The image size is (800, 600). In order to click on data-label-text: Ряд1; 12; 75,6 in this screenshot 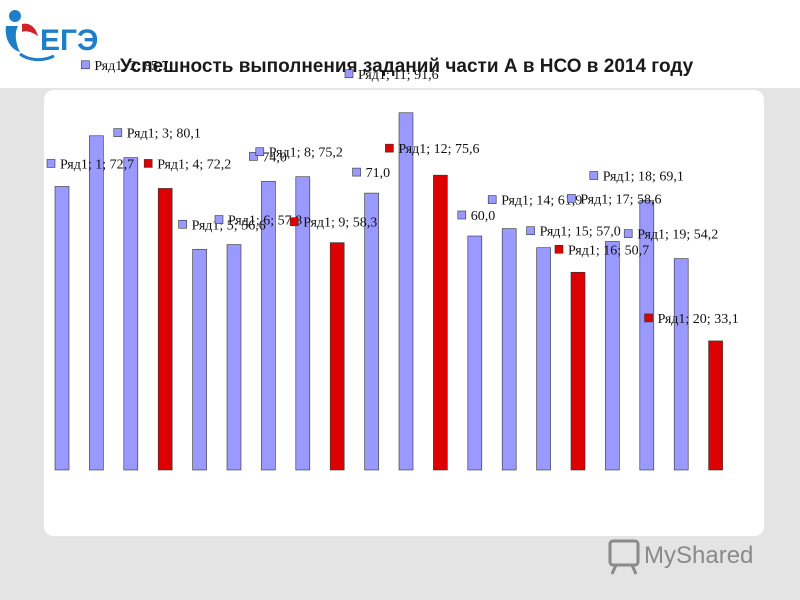, I will do `click(438, 149)`.